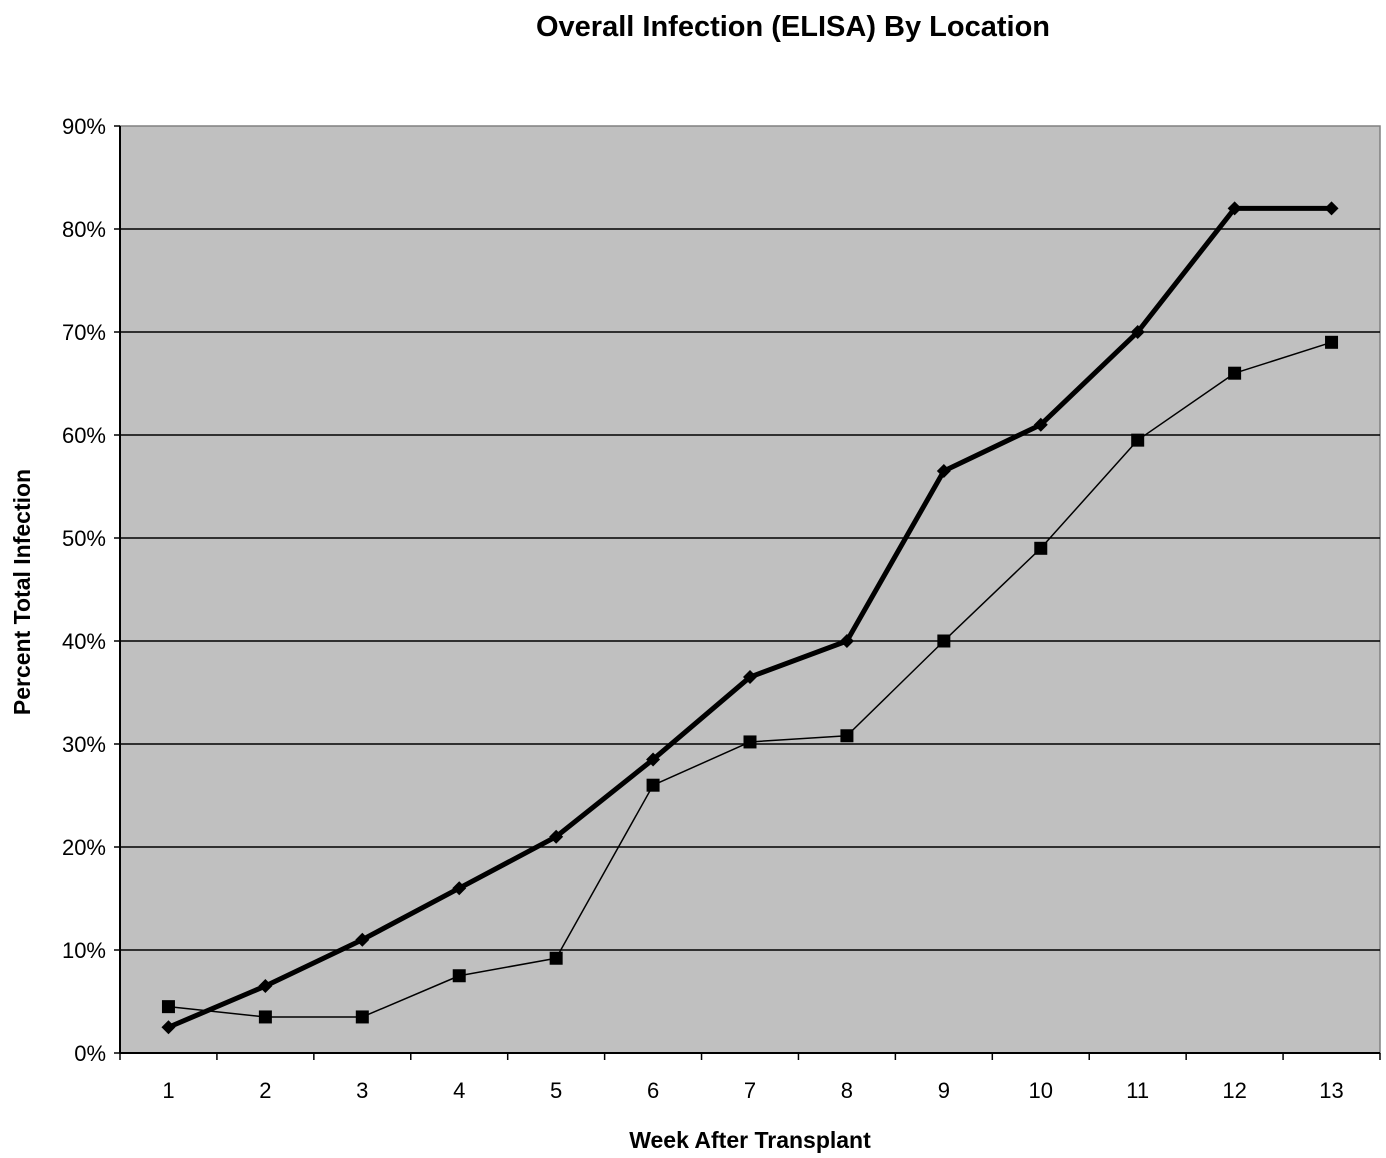 This screenshot has height=1158, width=1386. What do you see at coordinates (84, 435) in the screenshot?
I see `y-tick-label: 60%` at bounding box center [84, 435].